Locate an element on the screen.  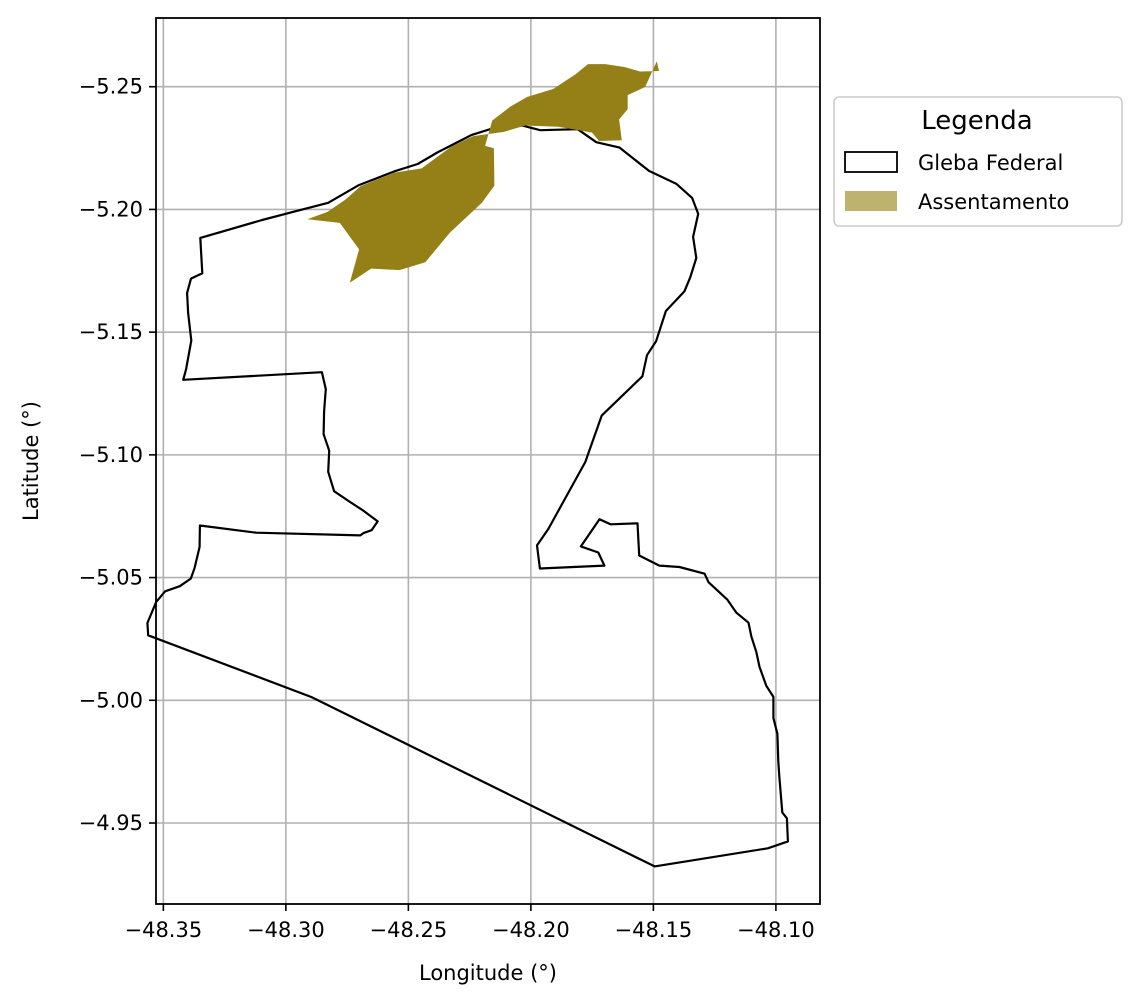
assentamento-polygon is located at coordinates (483, 172).